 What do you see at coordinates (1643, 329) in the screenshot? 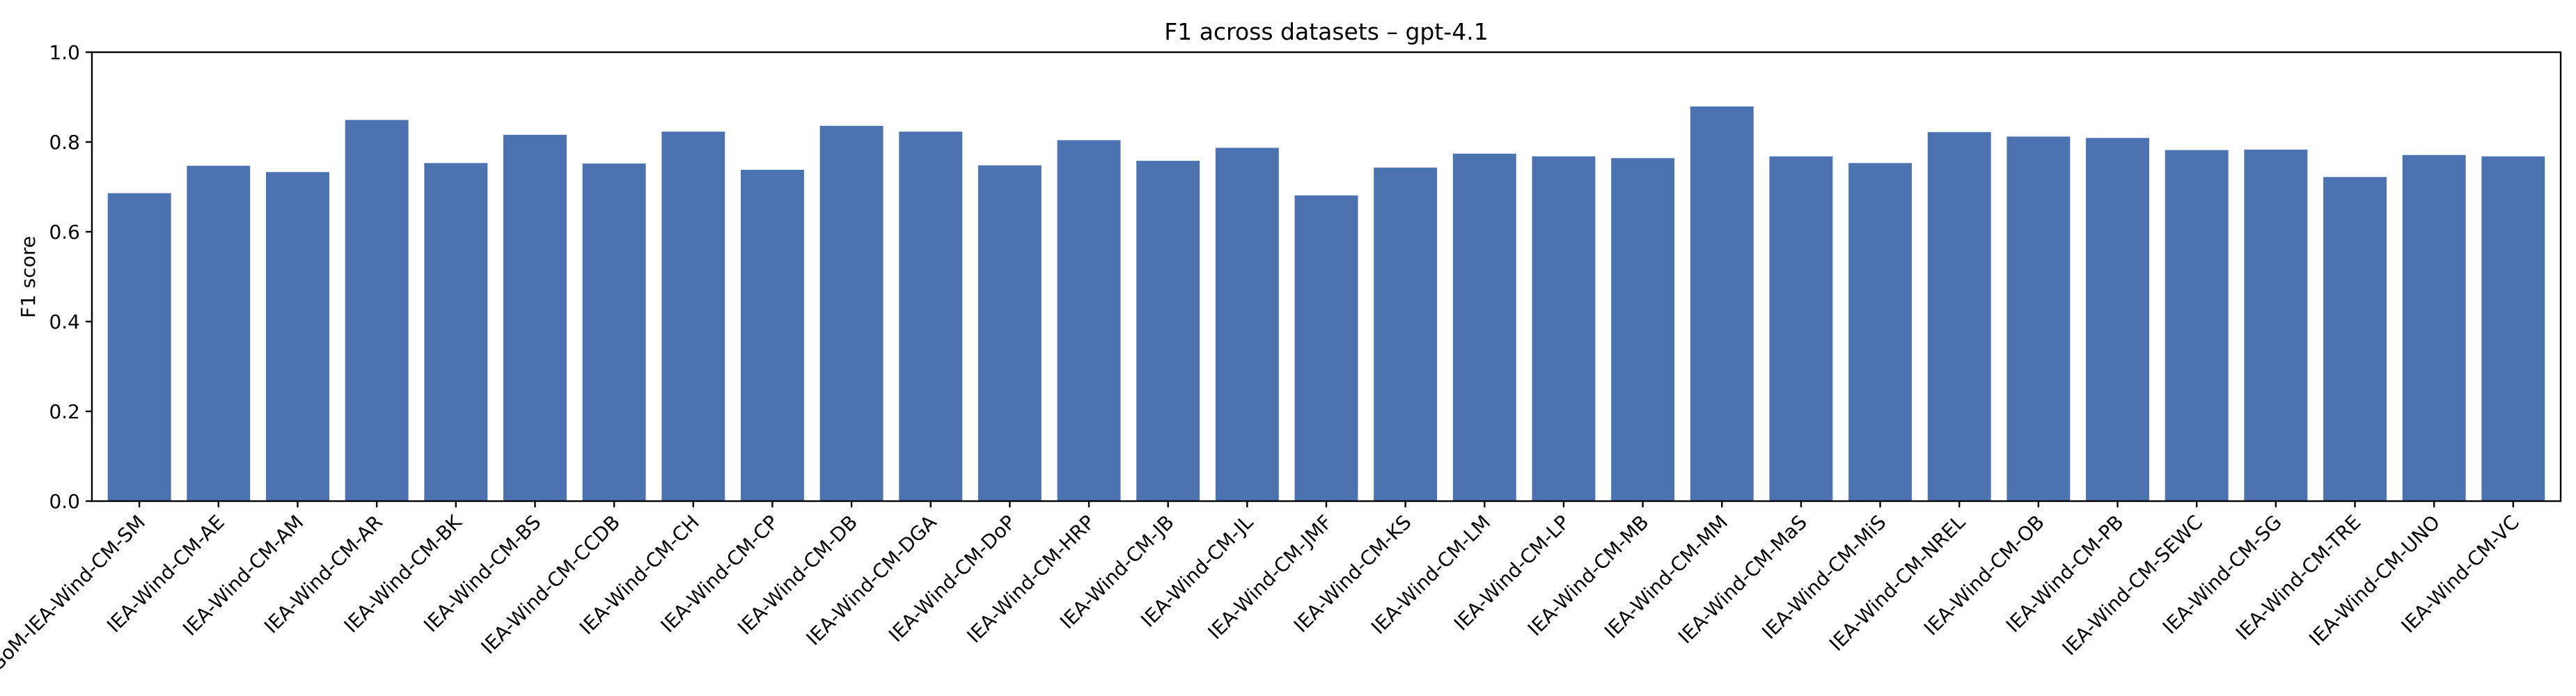
I see `bar-IEA-Wind-CM-MB` at bounding box center [1643, 329].